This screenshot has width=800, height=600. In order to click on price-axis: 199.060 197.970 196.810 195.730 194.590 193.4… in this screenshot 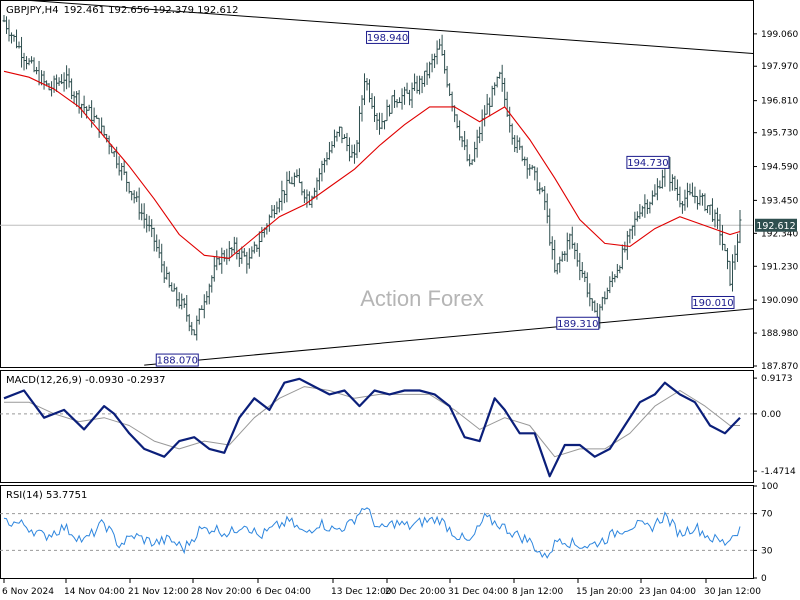, I will do `click(775, 201)`.